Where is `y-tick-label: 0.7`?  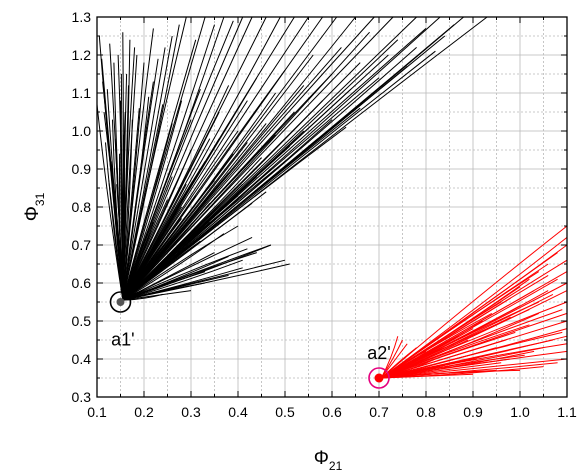 y-tick-label: 0.7 is located at coordinates (82, 245).